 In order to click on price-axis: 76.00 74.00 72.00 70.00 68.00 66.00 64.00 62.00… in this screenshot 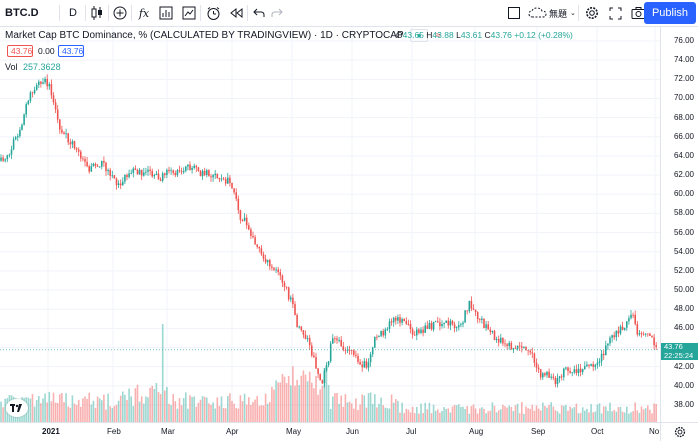, I will do `click(679, 224)`.